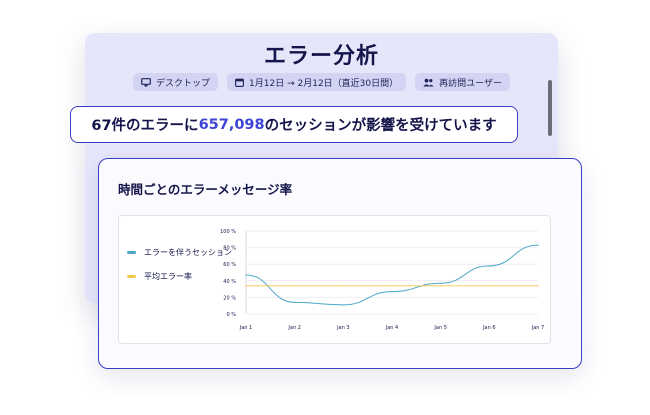  I want to click on y-tick-label: 100 %, so click(228, 232).